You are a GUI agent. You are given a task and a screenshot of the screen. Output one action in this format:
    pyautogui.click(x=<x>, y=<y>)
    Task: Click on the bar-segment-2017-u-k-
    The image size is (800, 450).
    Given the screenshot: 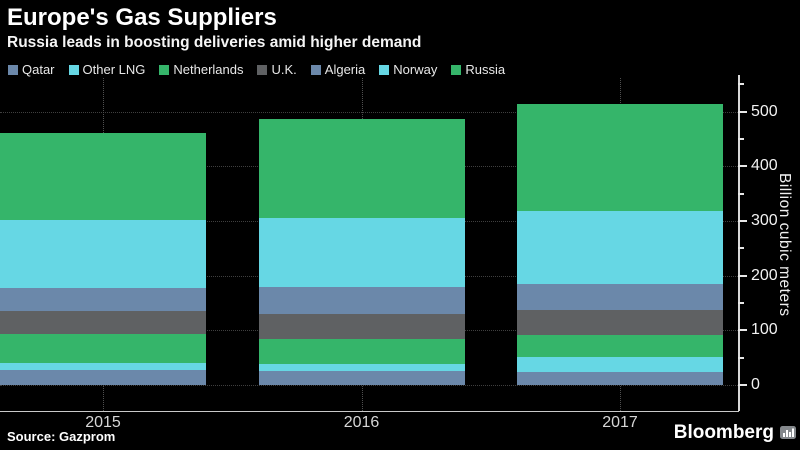 What is the action you would take?
    pyautogui.click(x=620, y=323)
    